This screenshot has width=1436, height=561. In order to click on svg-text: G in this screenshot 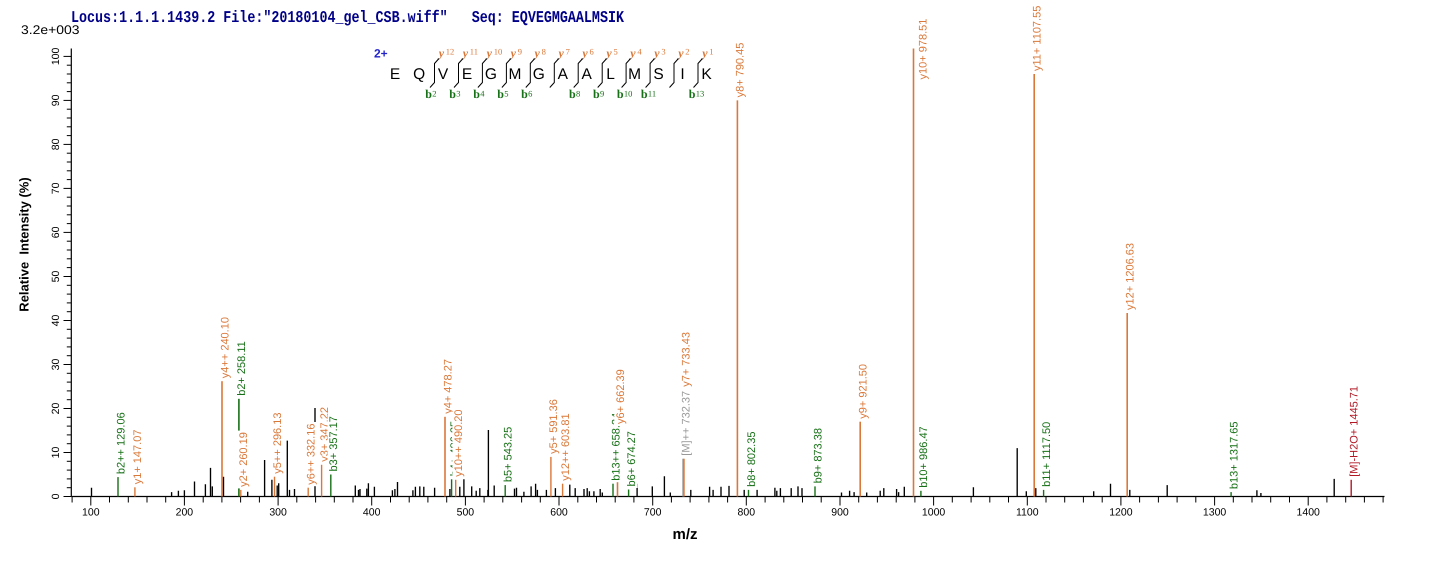, I will do `click(491, 74)`.